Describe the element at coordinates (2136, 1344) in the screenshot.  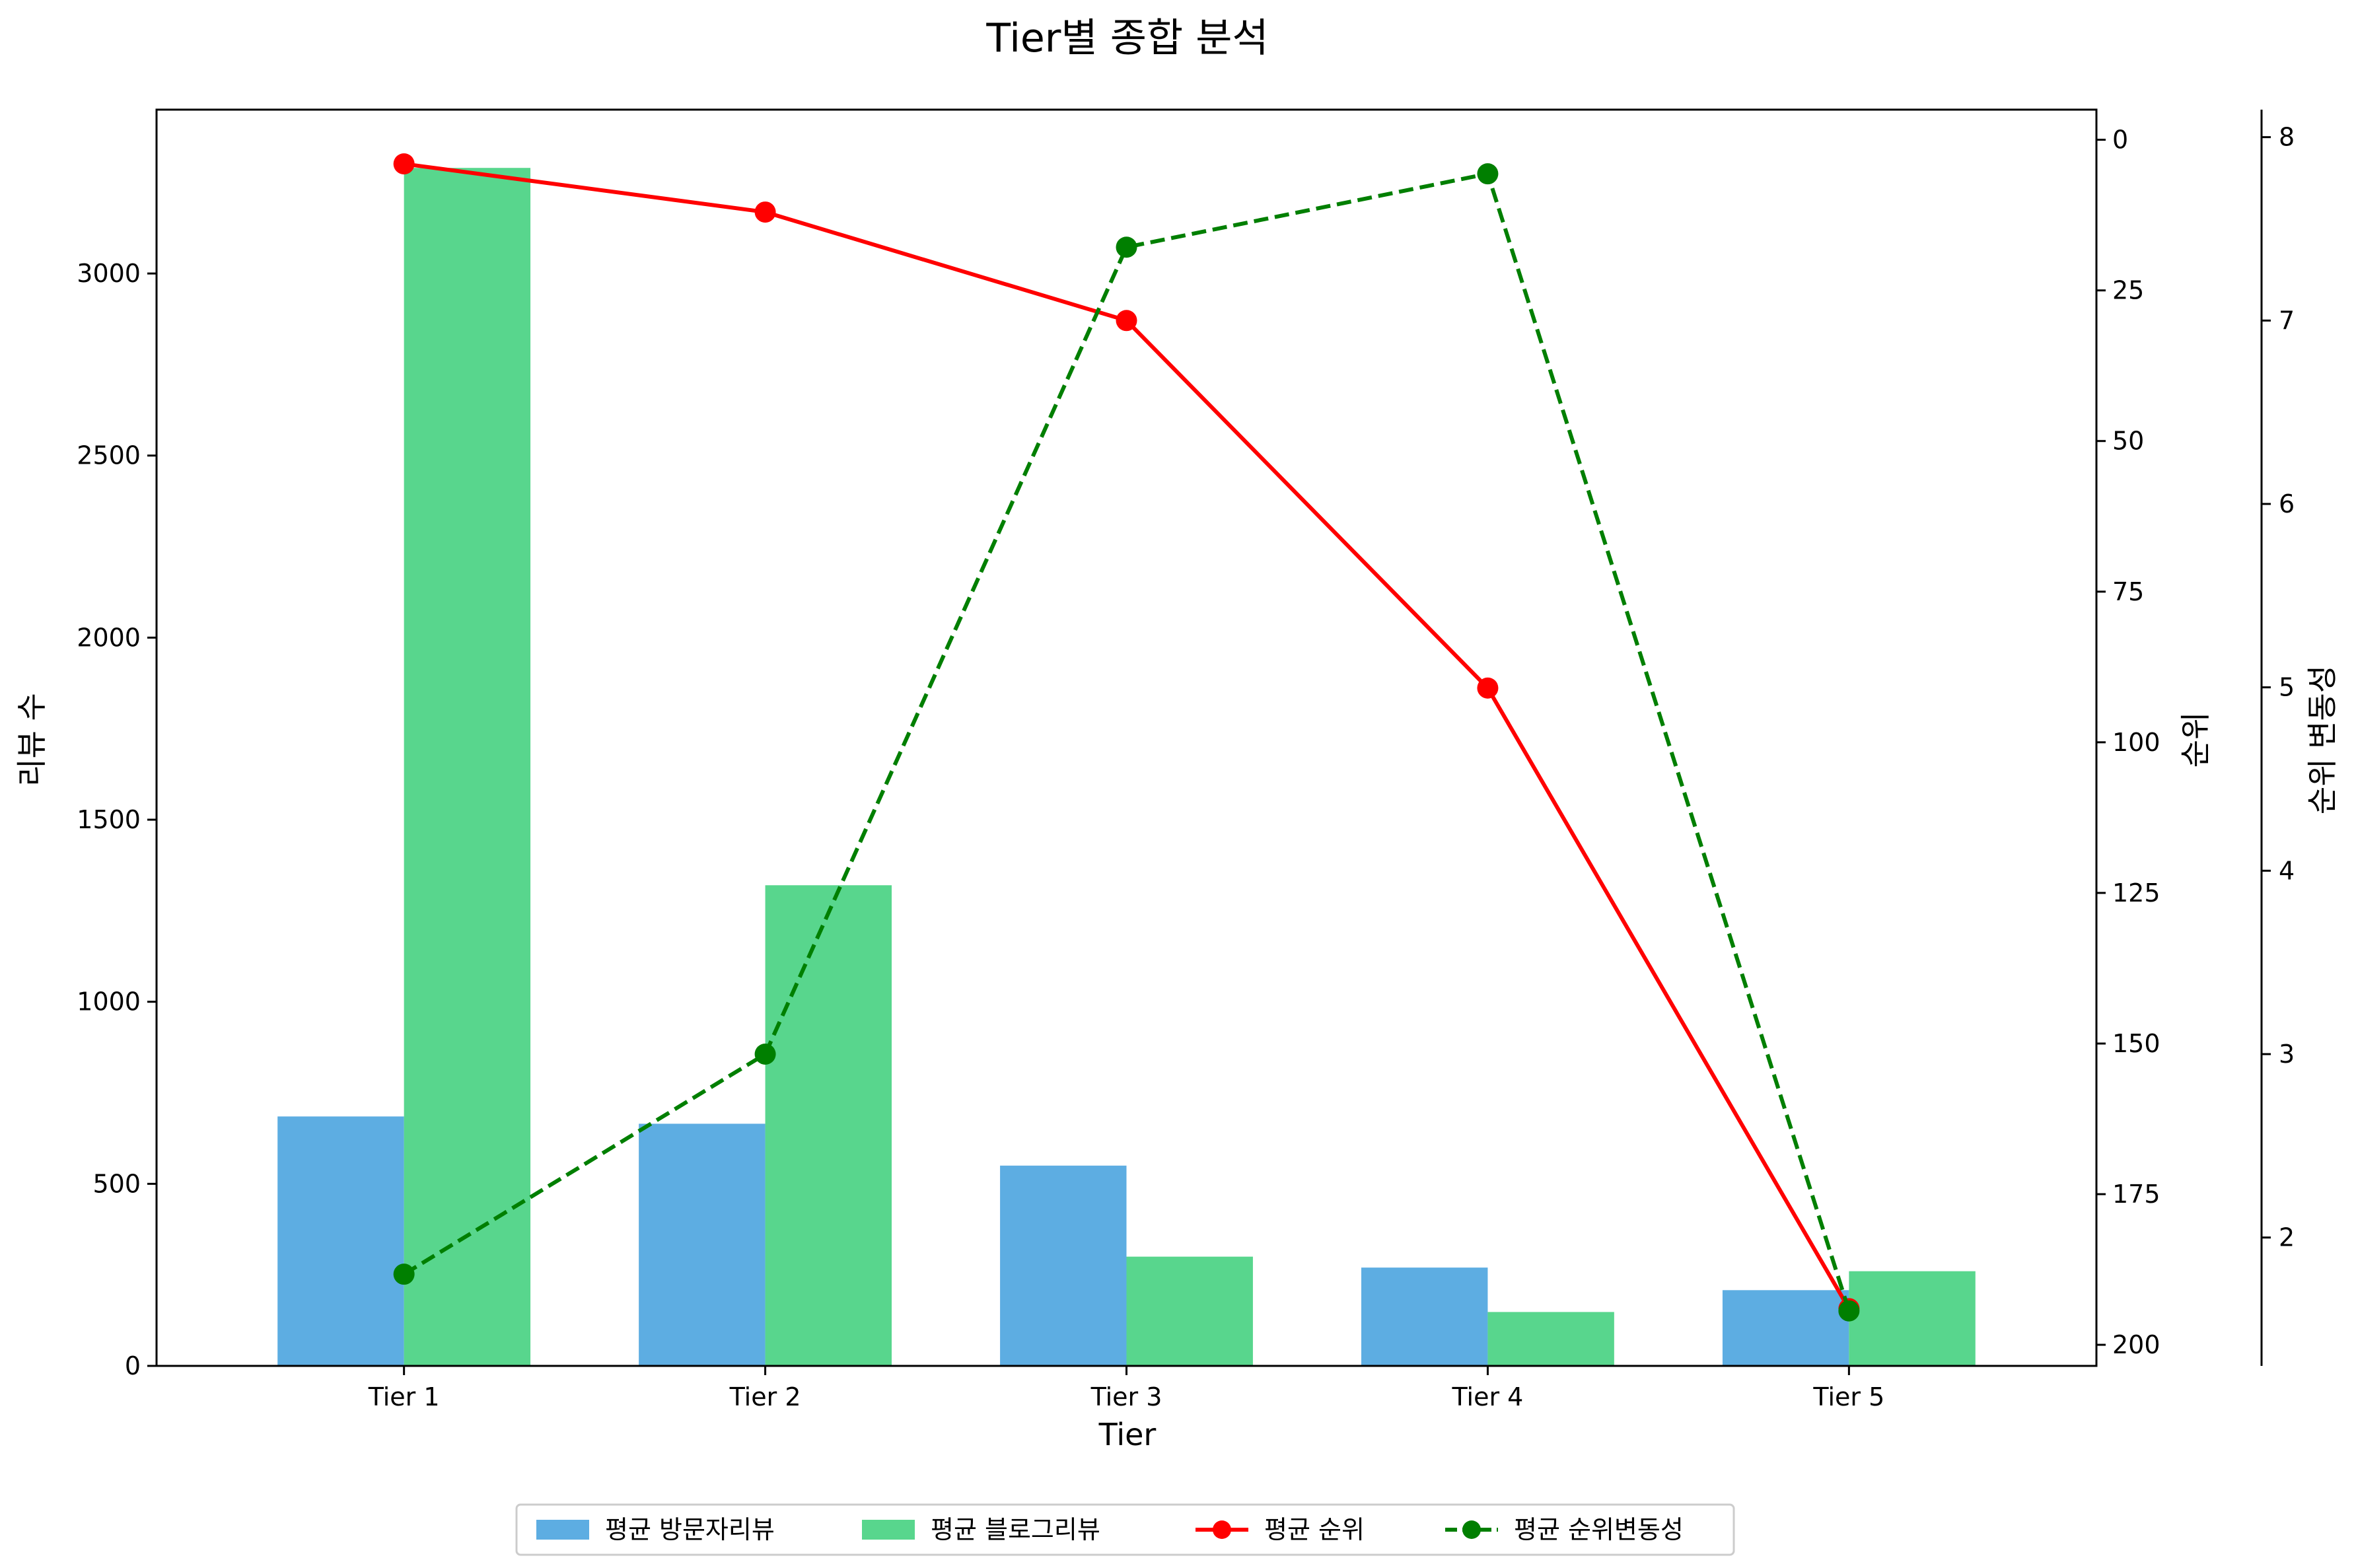
I see `right-tick-label-9: 200` at that location.